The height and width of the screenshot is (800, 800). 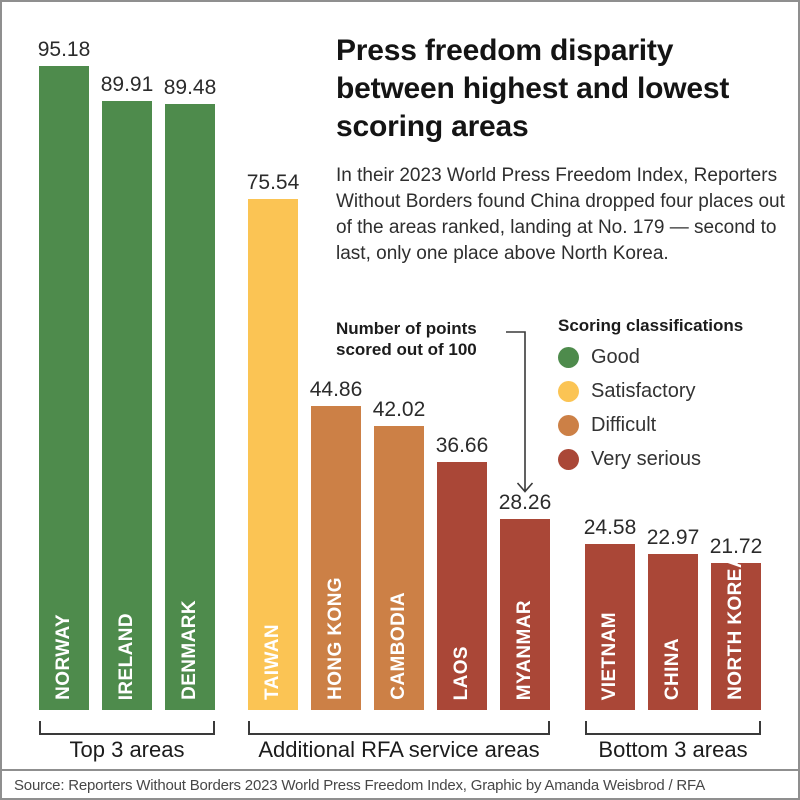 What do you see at coordinates (336, 544) in the screenshot?
I see `bar-hong-kong: 44.86 HONG KONG` at bounding box center [336, 544].